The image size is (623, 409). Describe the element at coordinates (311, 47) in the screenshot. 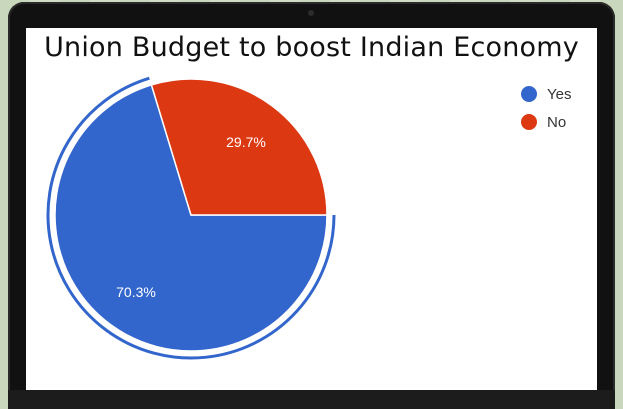

I see `chart-title: Union Budget to boost Indian Economy` at that location.